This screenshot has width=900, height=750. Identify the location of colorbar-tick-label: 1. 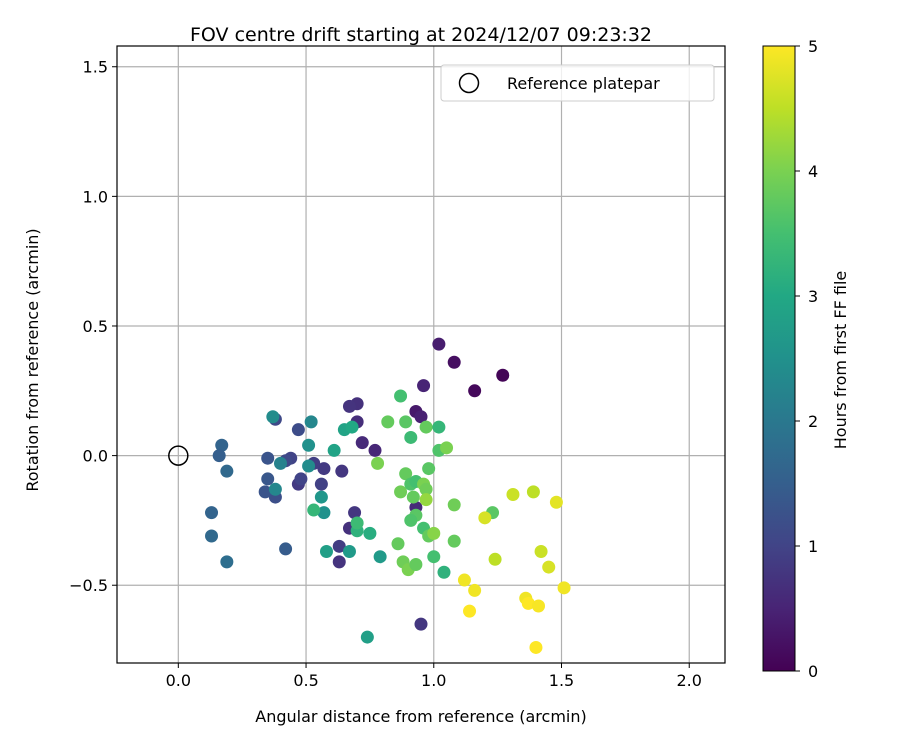
(813, 546).